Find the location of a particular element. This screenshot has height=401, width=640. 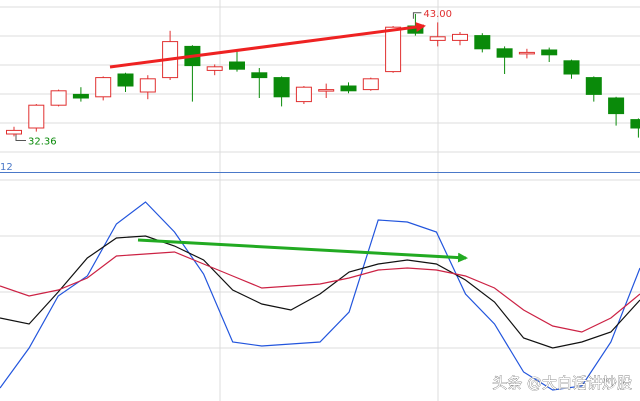

indicator-trend-arrow is located at coordinates (302, 250).